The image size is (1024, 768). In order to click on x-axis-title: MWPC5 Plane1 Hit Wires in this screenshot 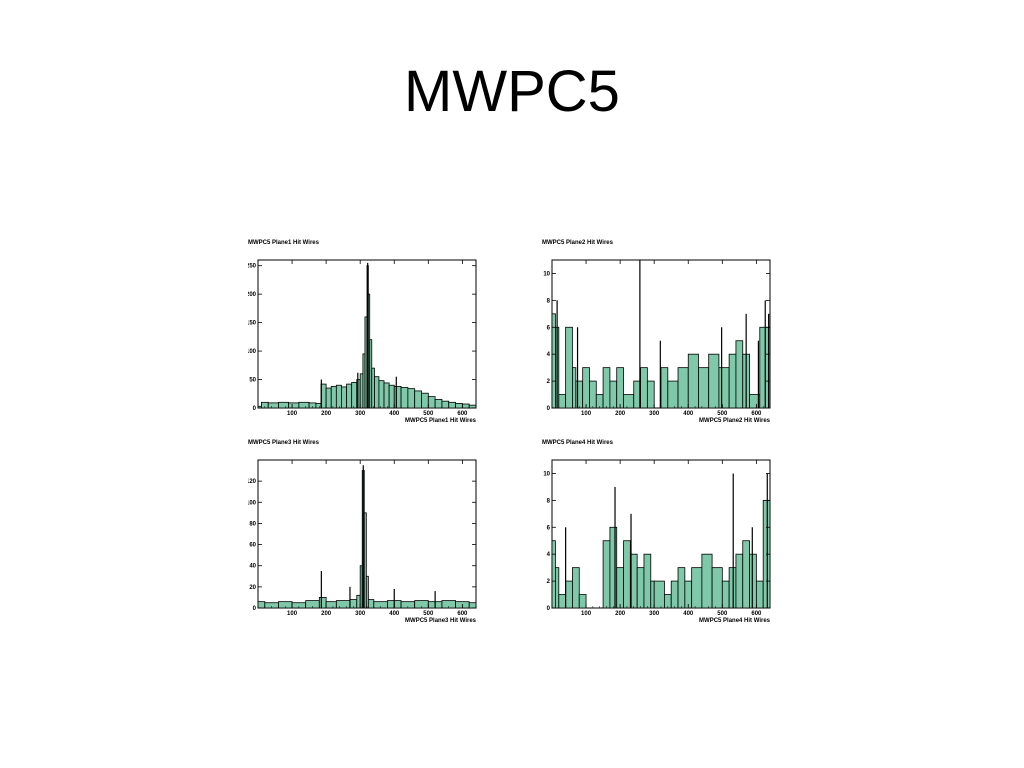, I will do `click(441, 421)`.